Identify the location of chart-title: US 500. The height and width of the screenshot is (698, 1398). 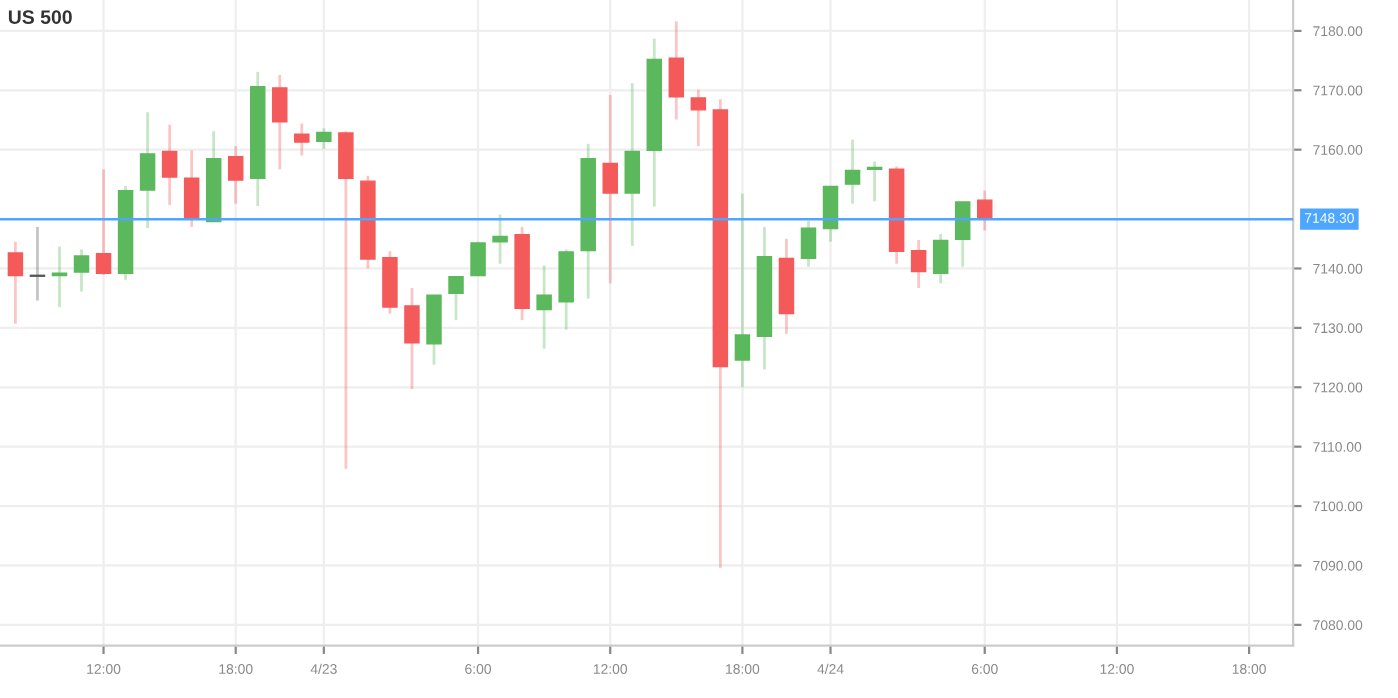
(40, 17).